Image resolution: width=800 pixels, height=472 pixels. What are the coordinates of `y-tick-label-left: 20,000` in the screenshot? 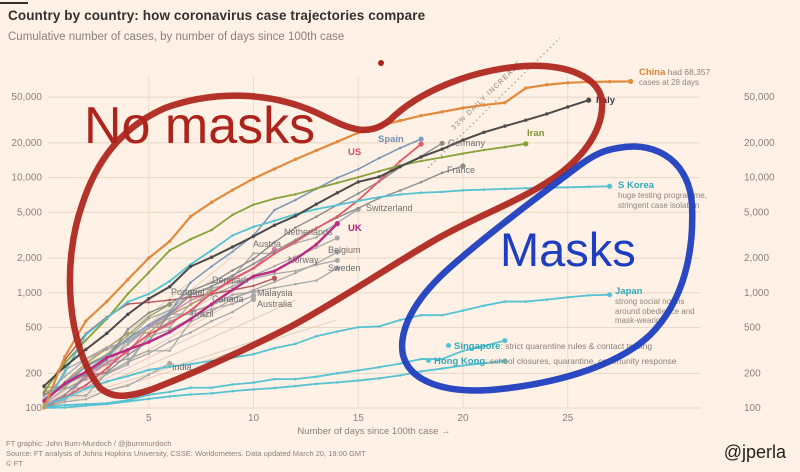 It's located at (26, 143).